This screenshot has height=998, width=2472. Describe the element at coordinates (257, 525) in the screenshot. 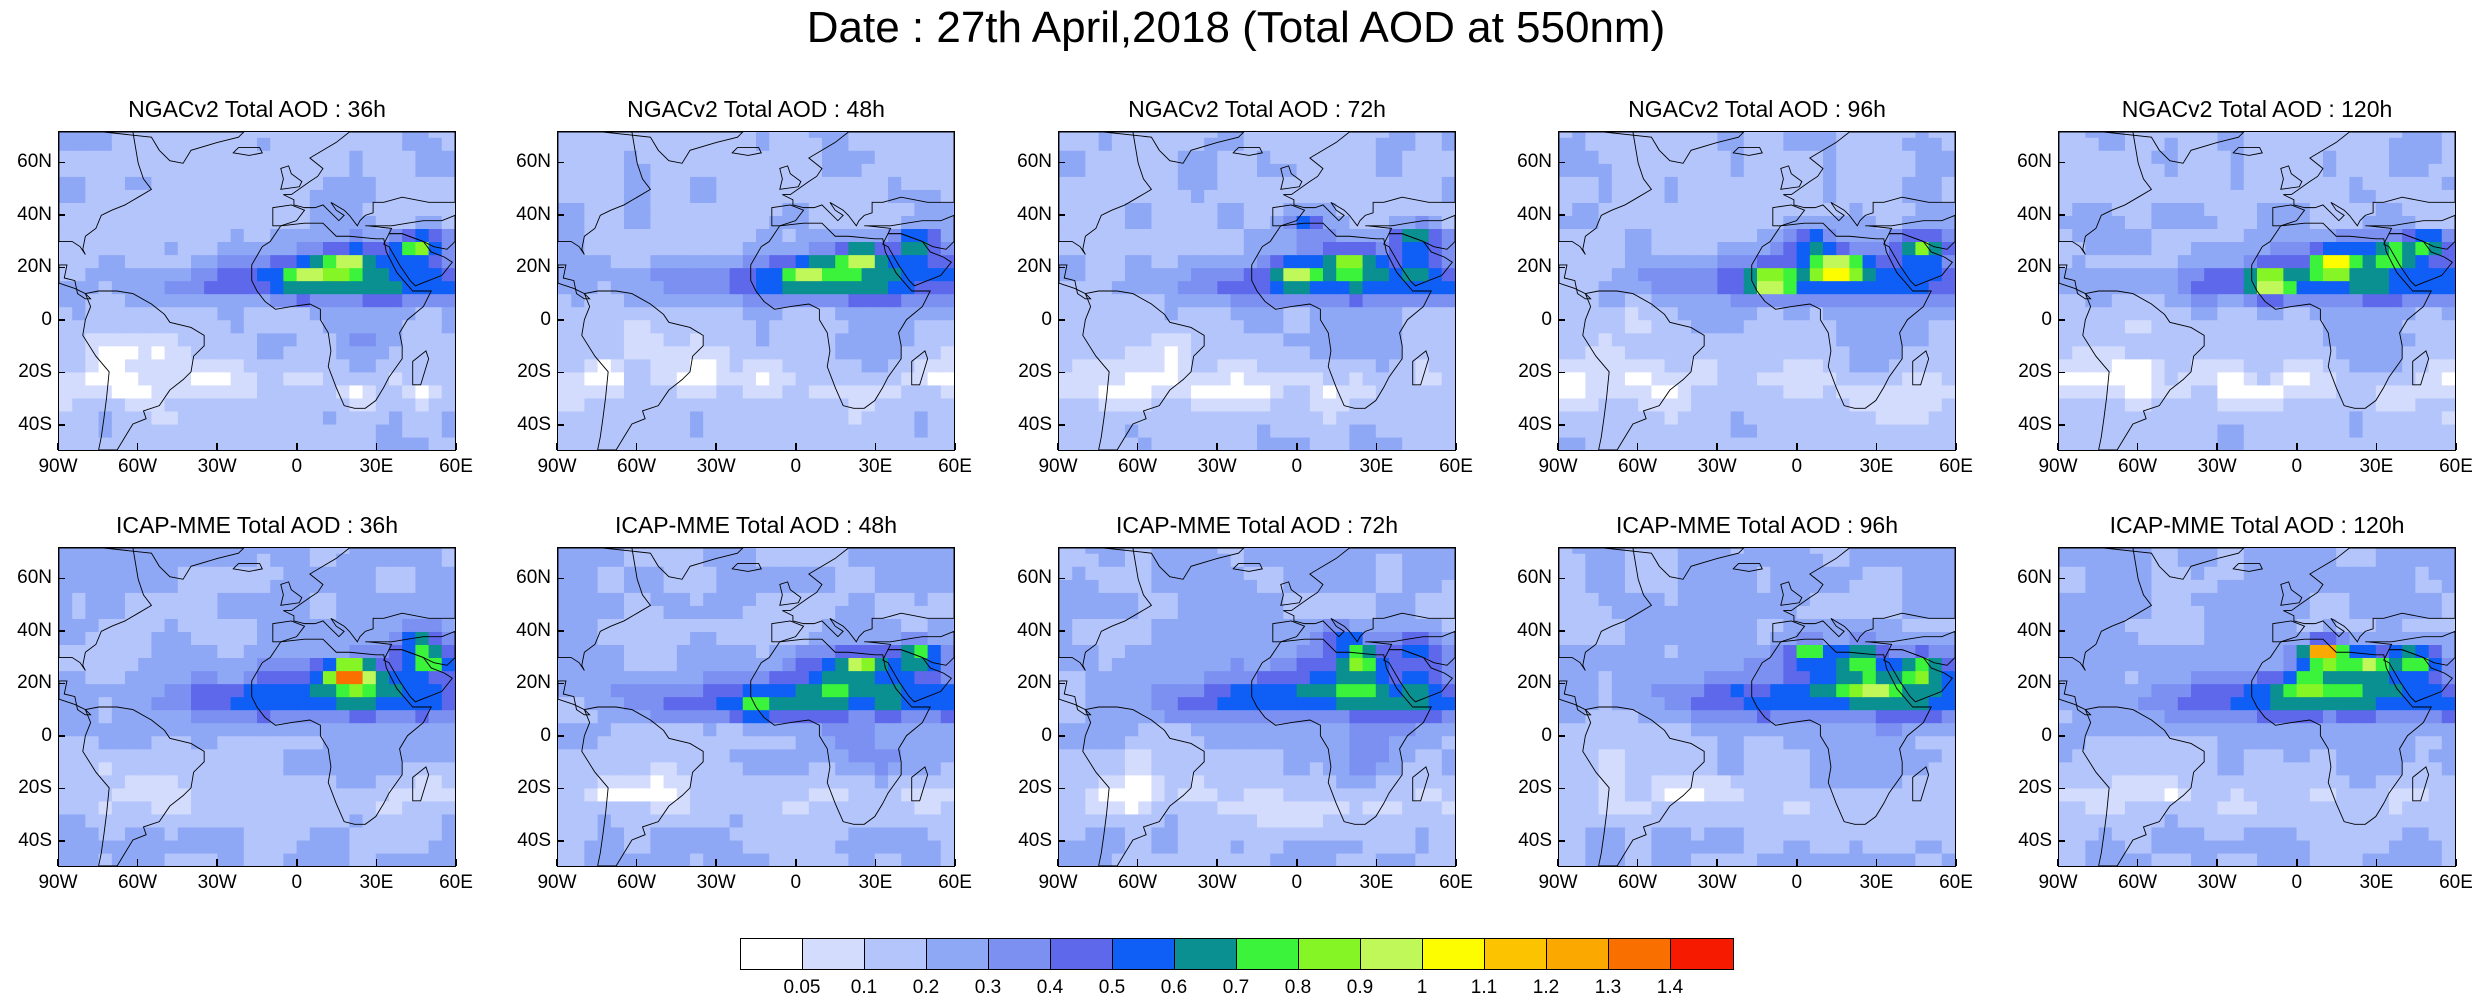

I see `panel-title: ICAP-MME Total AOD : 36h` at that location.